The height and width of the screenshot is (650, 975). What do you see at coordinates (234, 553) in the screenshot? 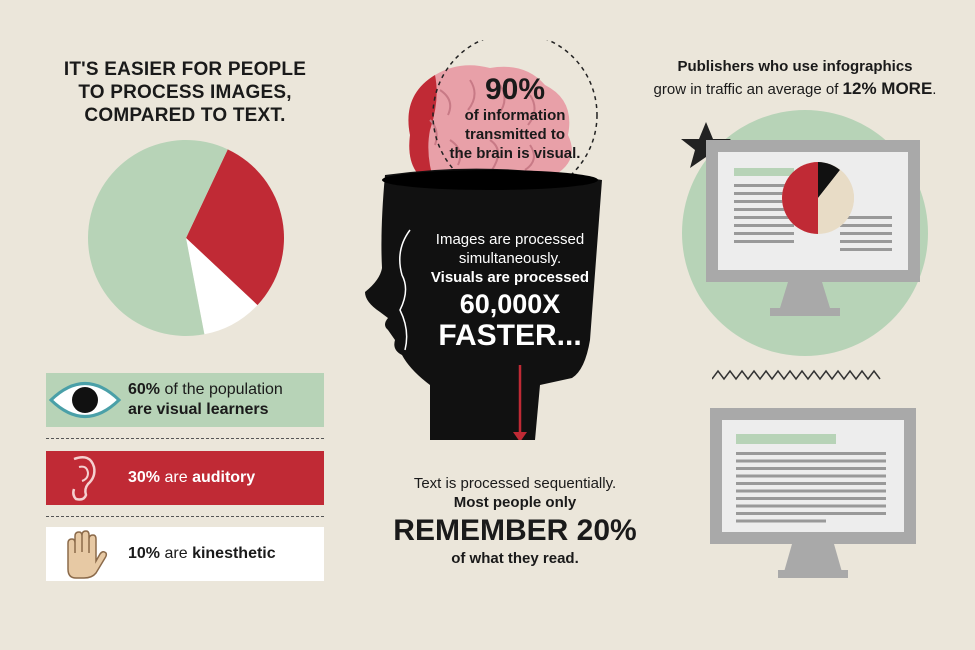
I see `kinesthetic-text-2: kinesthetic` at bounding box center [234, 553].